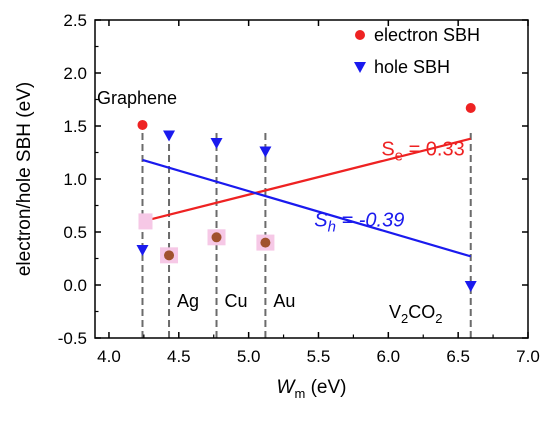 The width and height of the screenshot is (550, 423). I want to click on label-ag: Ag, so click(188, 301).